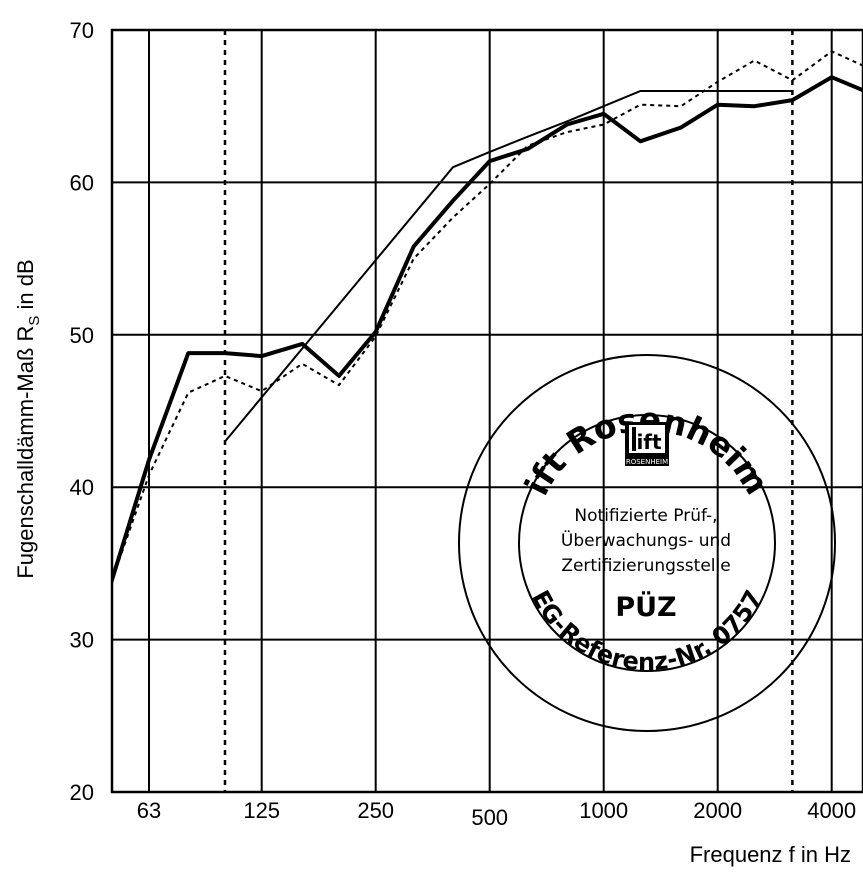 The image size is (863, 872). Describe the element at coordinates (646, 540) in the screenshot. I see `stamp-line-2: Überwachungs- und` at that location.